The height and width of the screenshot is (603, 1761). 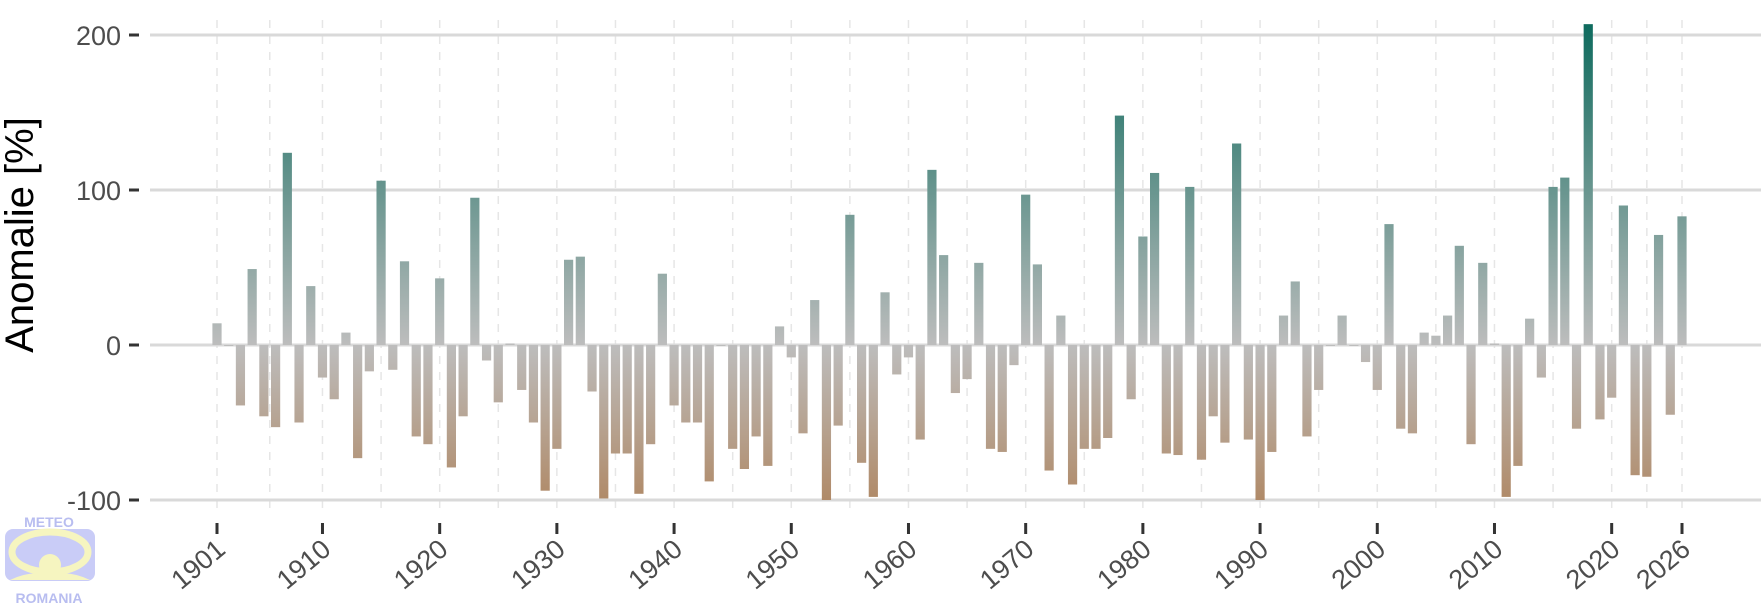 I want to click on bar-1928, so click(x=533, y=384).